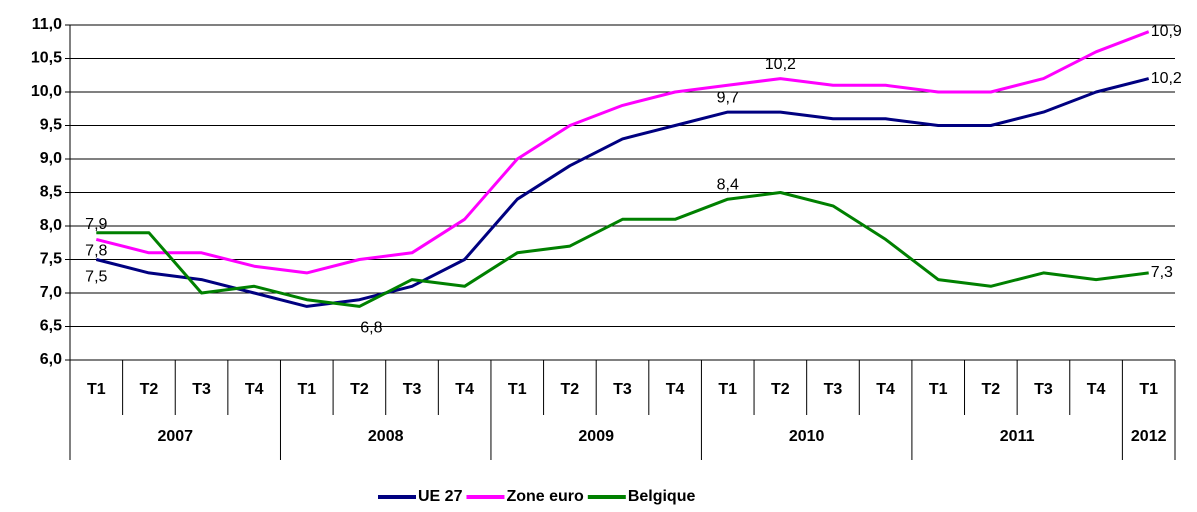 This screenshot has width=1197, height=512. Describe the element at coordinates (728, 184) in the screenshot. I see `data-label: 8,4` at that location.